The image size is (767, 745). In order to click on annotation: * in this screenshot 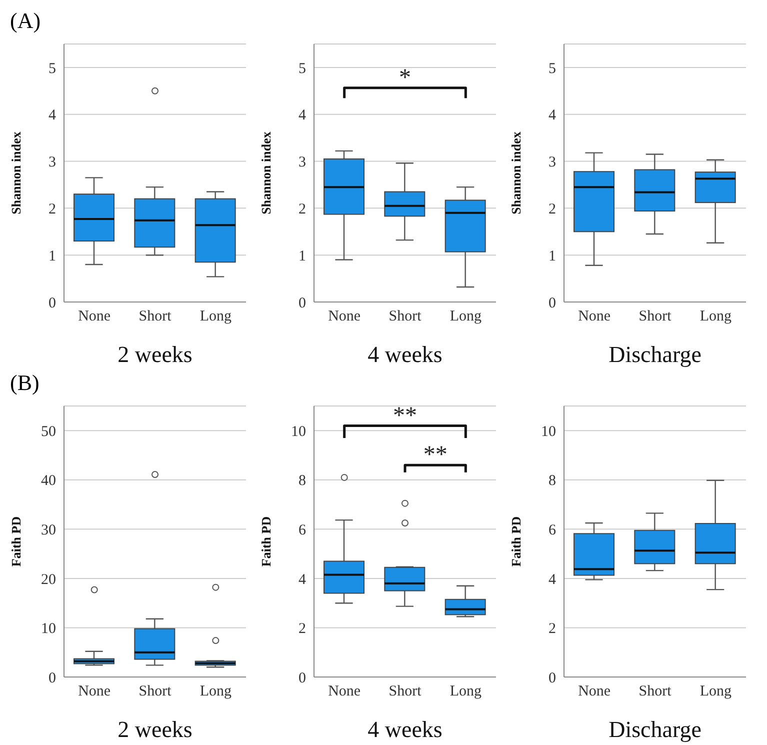, I will do `click(405, 77)`.